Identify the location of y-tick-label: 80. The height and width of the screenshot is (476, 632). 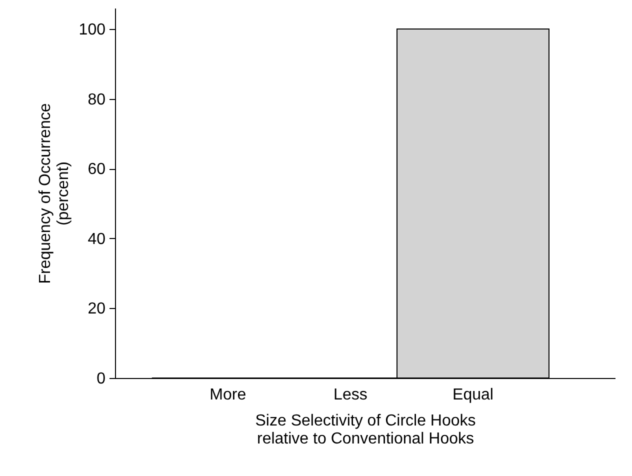
(97, 99).